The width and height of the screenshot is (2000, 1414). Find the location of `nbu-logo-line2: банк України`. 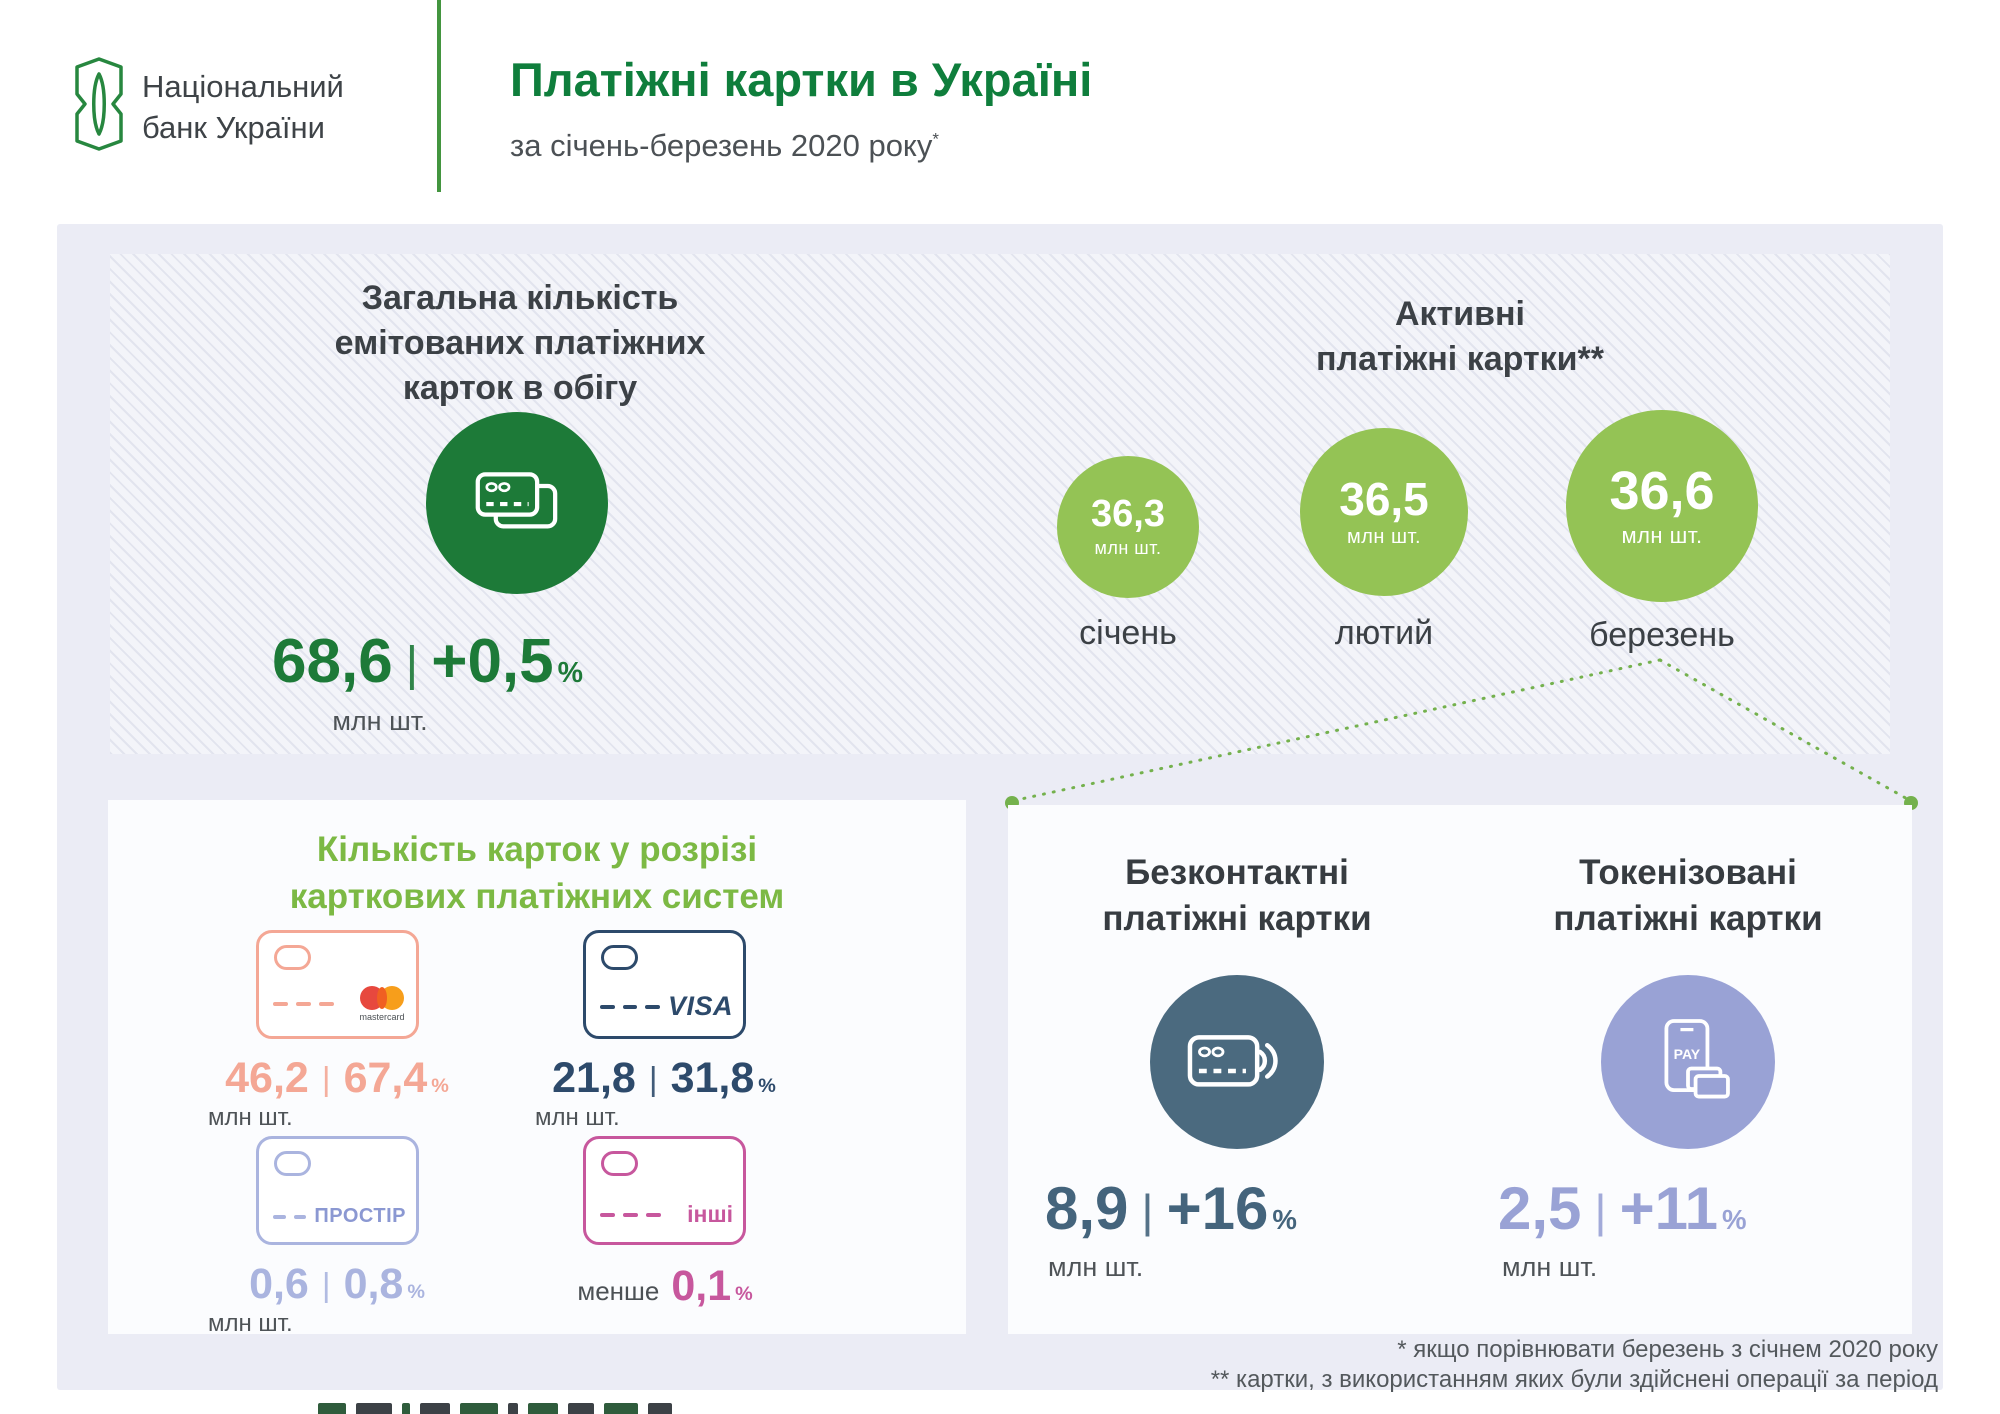

nbu-logo-line2: банк України is located at coordinates (233, 127).